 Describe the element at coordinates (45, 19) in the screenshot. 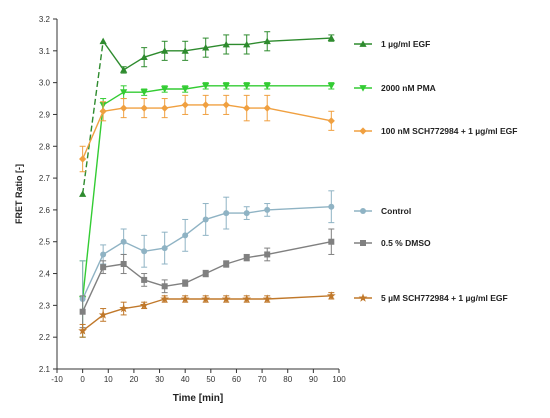

I see `y-tick-label: 3.2` at that location.